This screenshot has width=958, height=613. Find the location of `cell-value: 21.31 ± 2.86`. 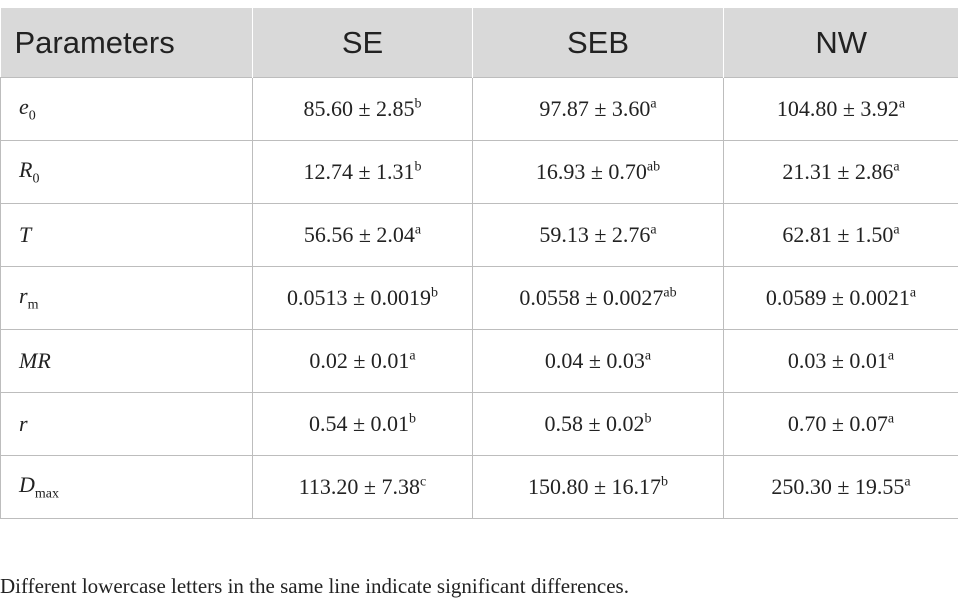

cell-value: 21.31 ± 2.86 is located at coordinates (838, 171).